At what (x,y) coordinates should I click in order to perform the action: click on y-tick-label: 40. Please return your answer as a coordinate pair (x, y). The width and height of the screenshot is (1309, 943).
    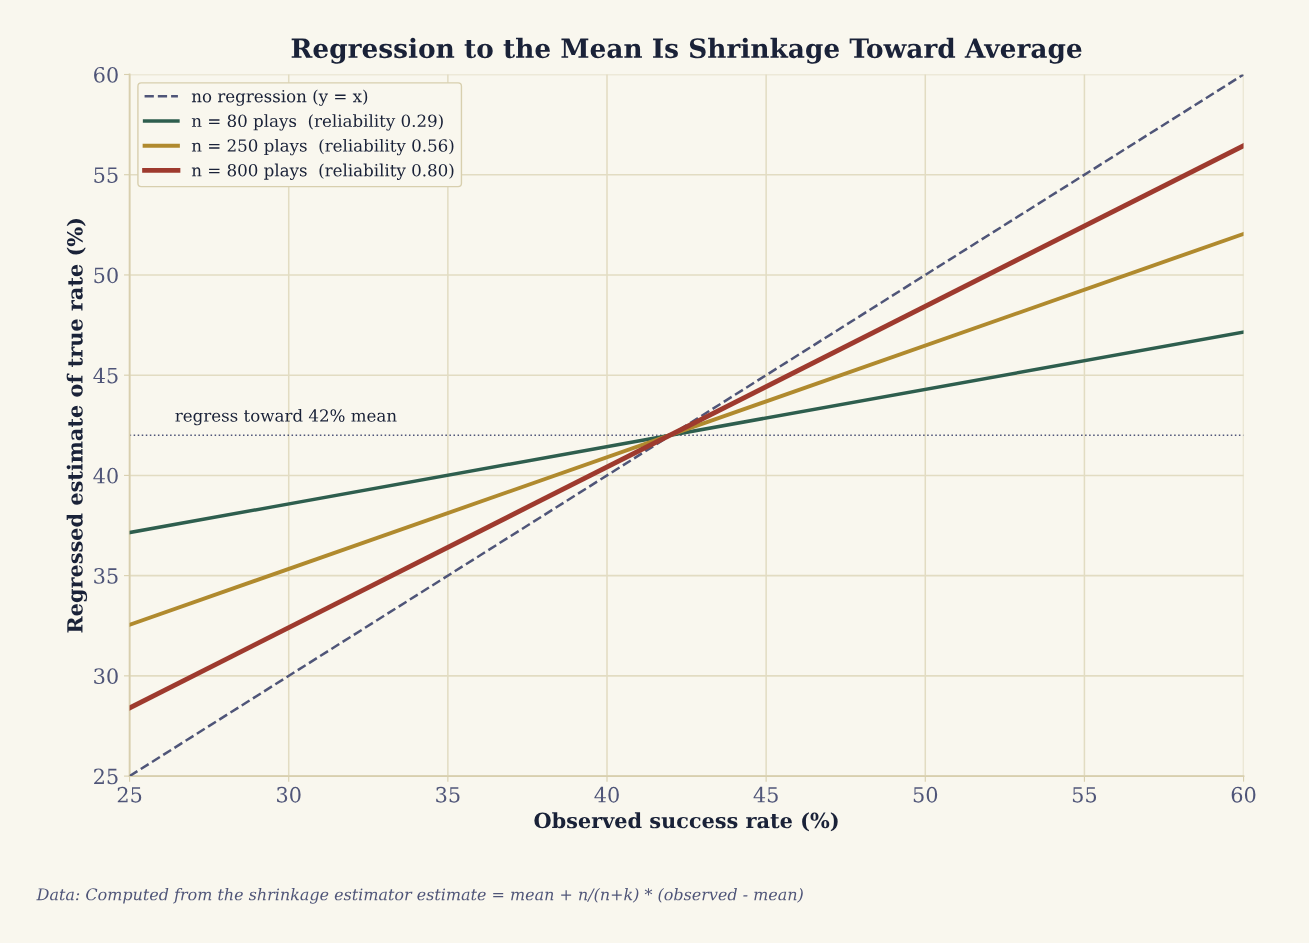
    Looking at the image, I should click on (105, 475).